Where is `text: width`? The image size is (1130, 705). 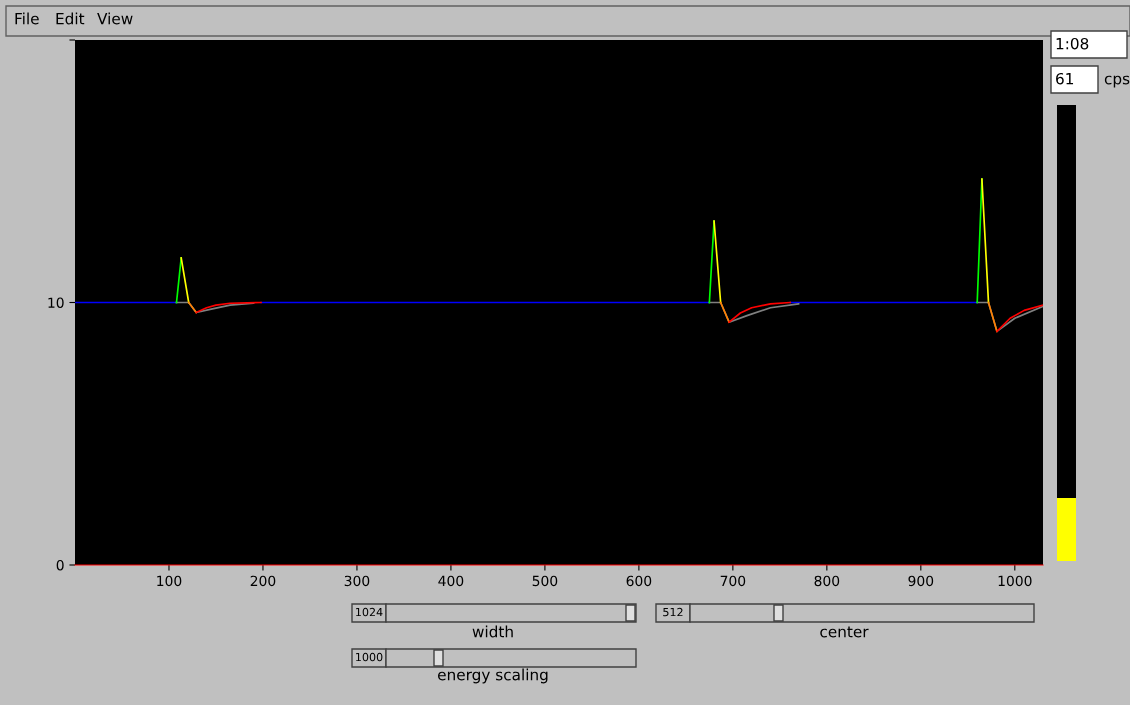
text: width is located at coordinates (492, 631).